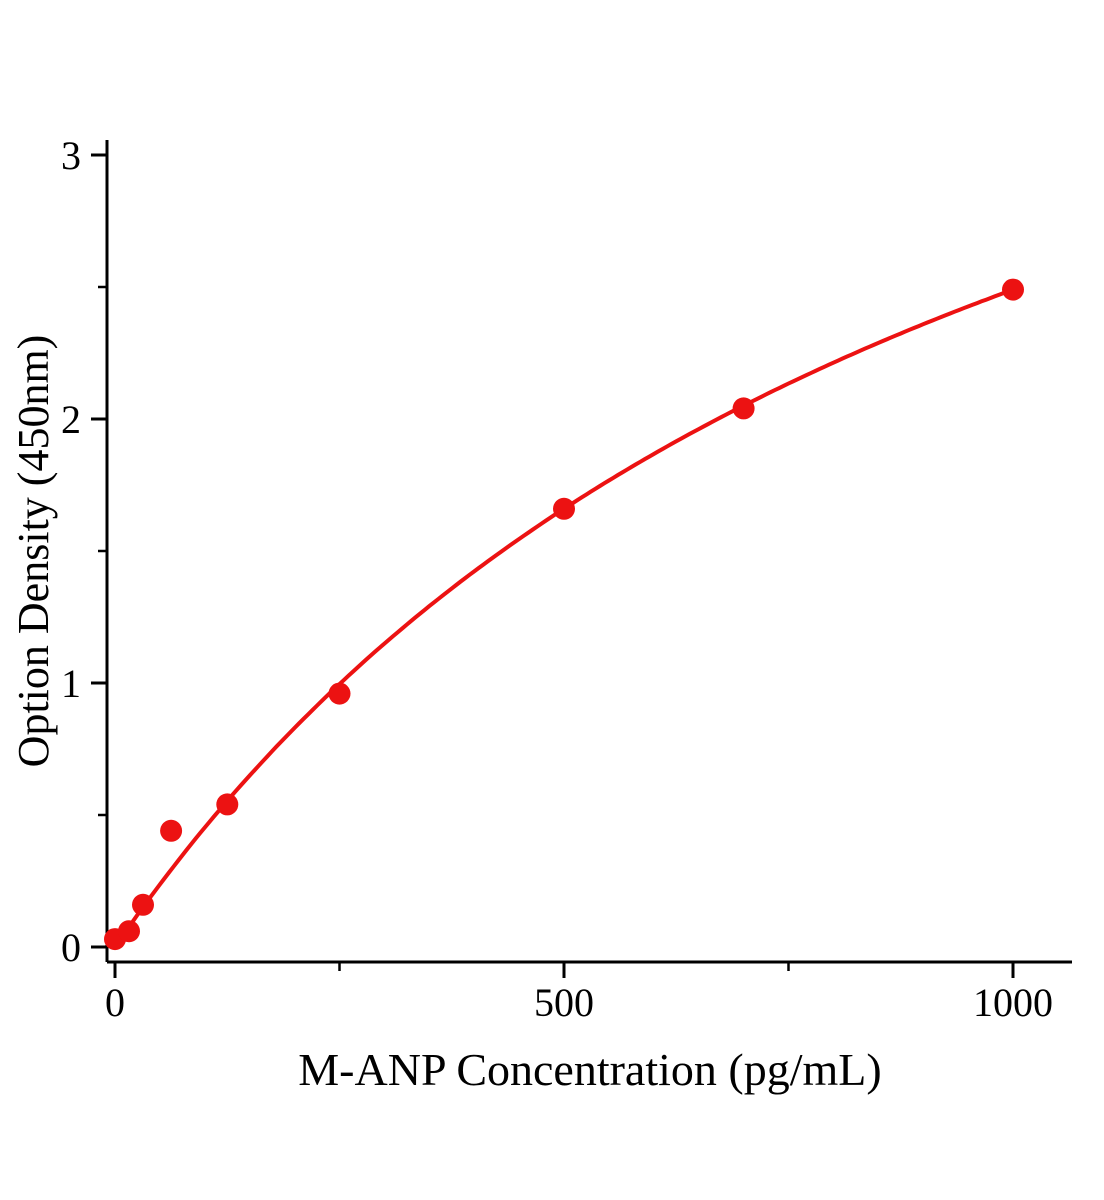 The width and height of the screenshot is (1104, 1200). I want to click on x-tick-label: 0, so click(115, 1002).